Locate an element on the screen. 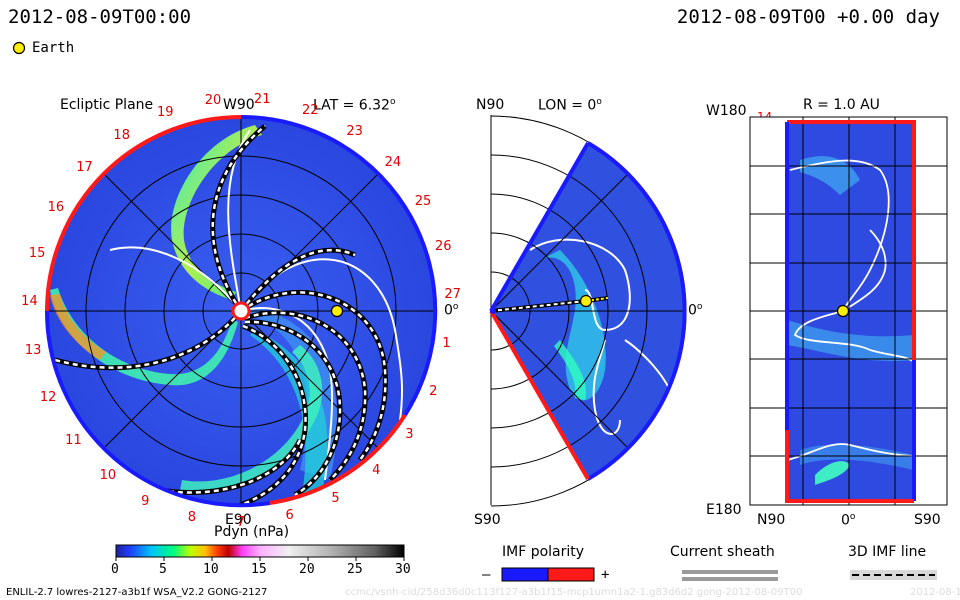 Image resolution: width=960 pixels, height=600 pixels. imf-polarity-title: IMF polarity is located at coordinates (543, 552).